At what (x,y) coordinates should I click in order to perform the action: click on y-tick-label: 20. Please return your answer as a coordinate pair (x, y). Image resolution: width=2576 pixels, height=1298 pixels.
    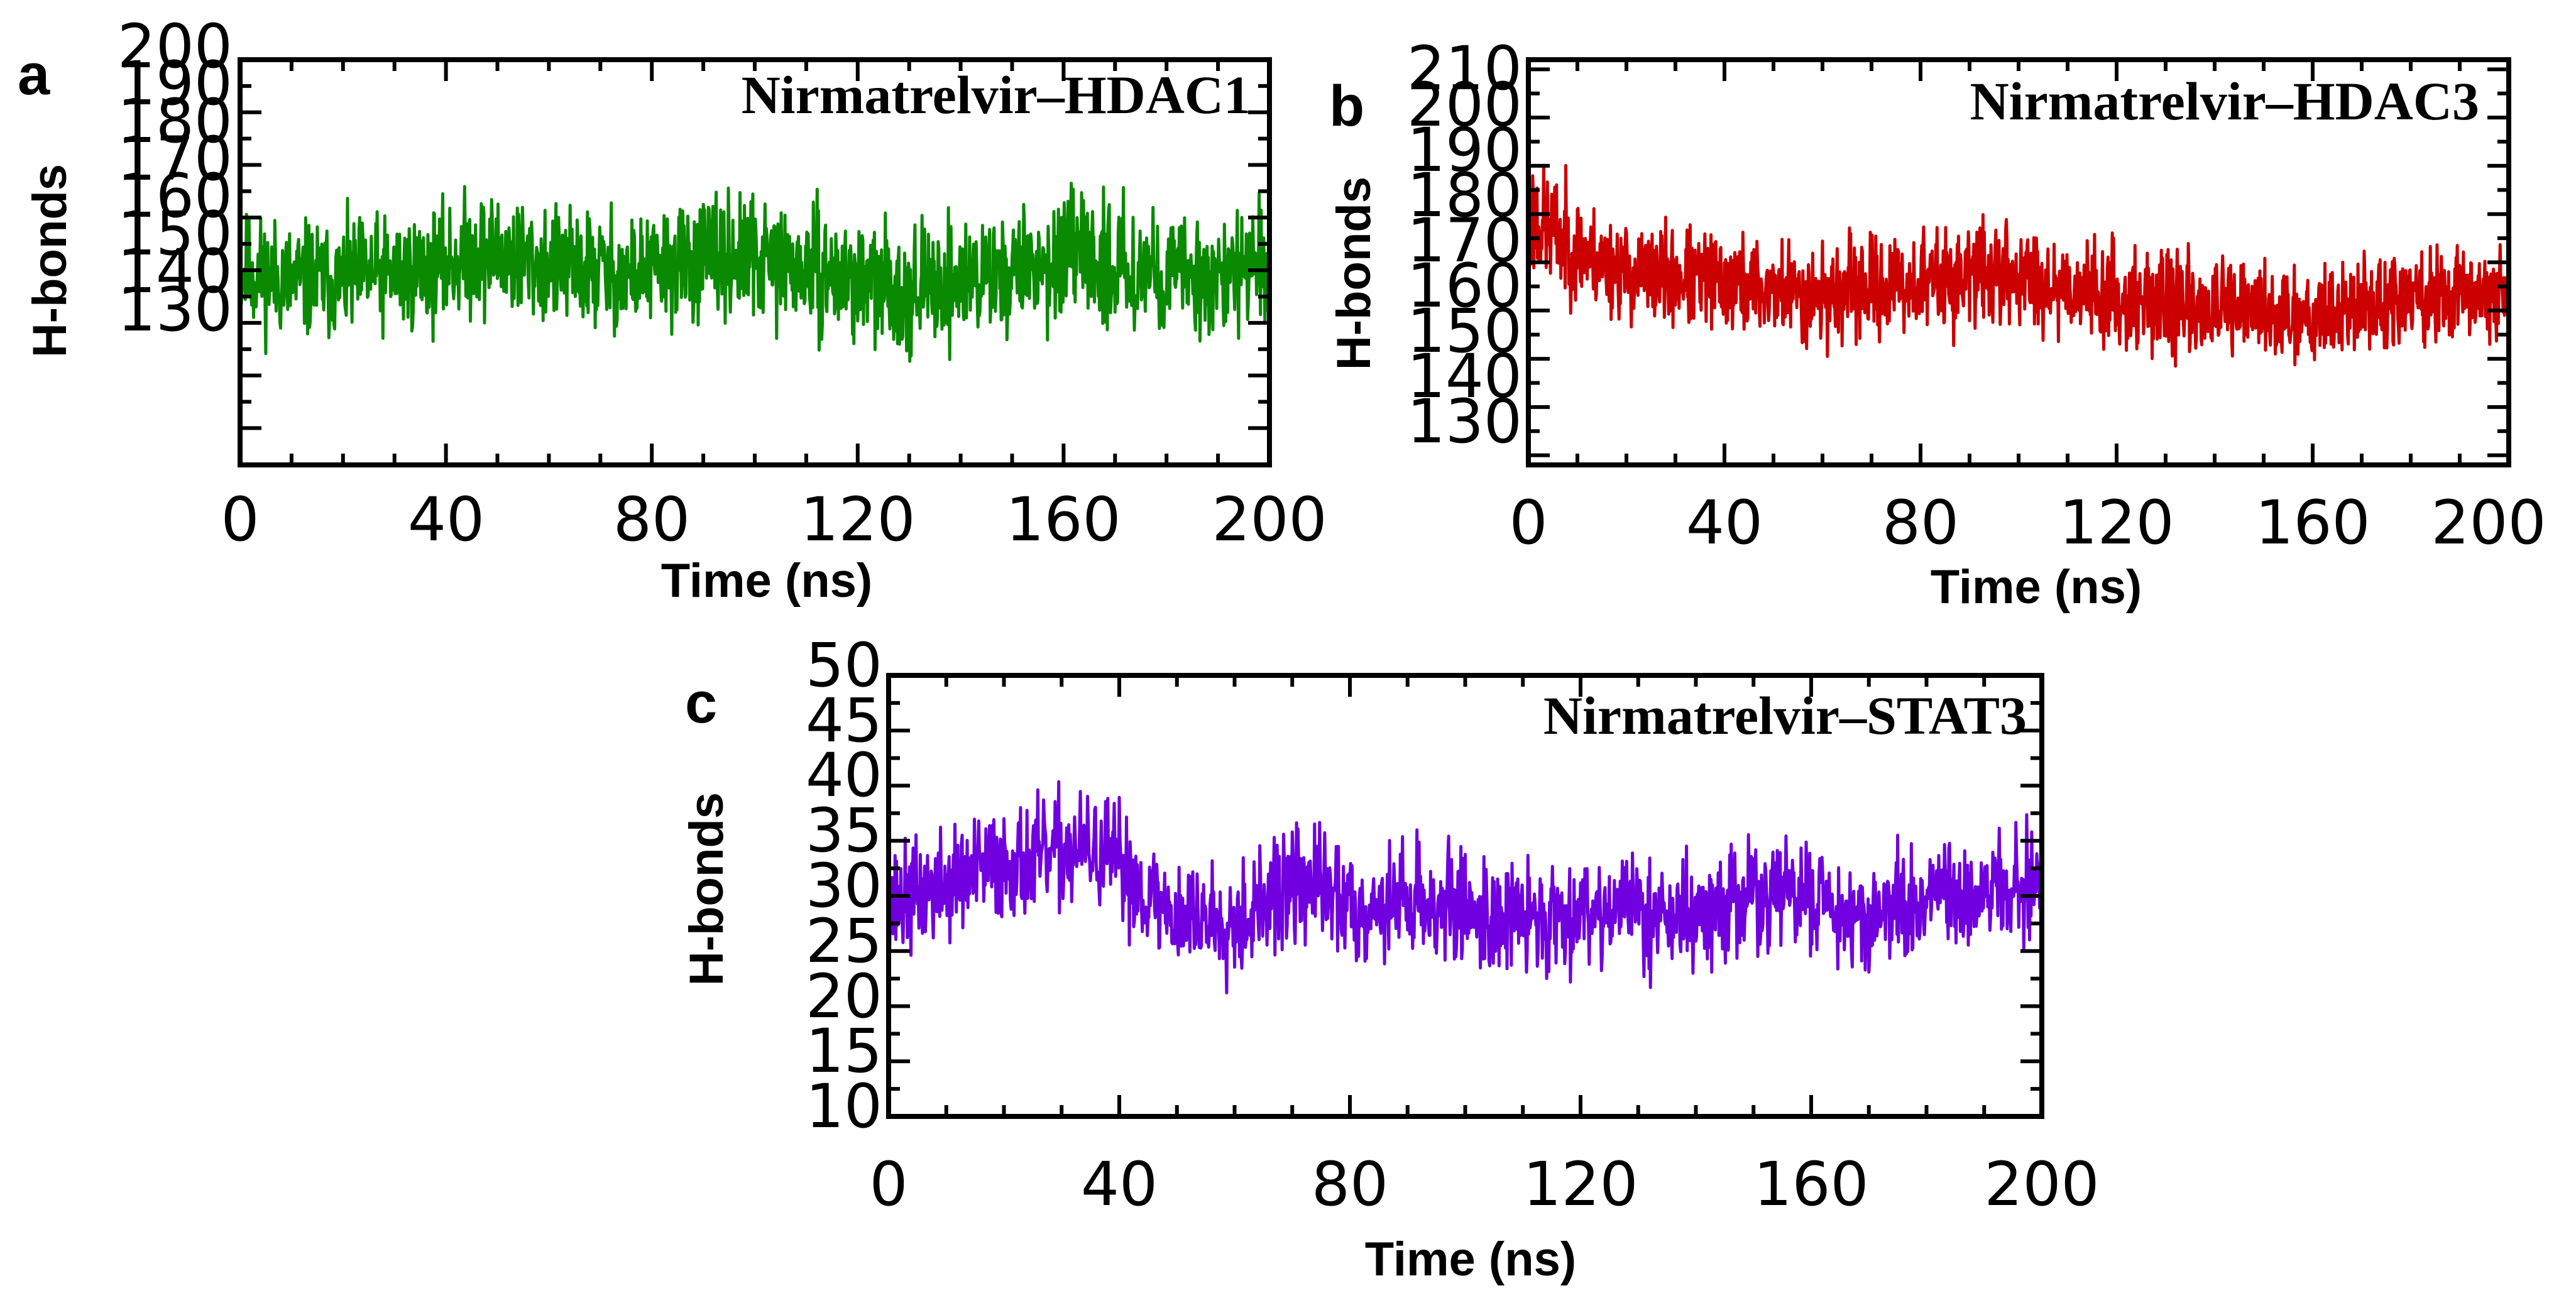
    Looking at the image, I should click on (844, 997).